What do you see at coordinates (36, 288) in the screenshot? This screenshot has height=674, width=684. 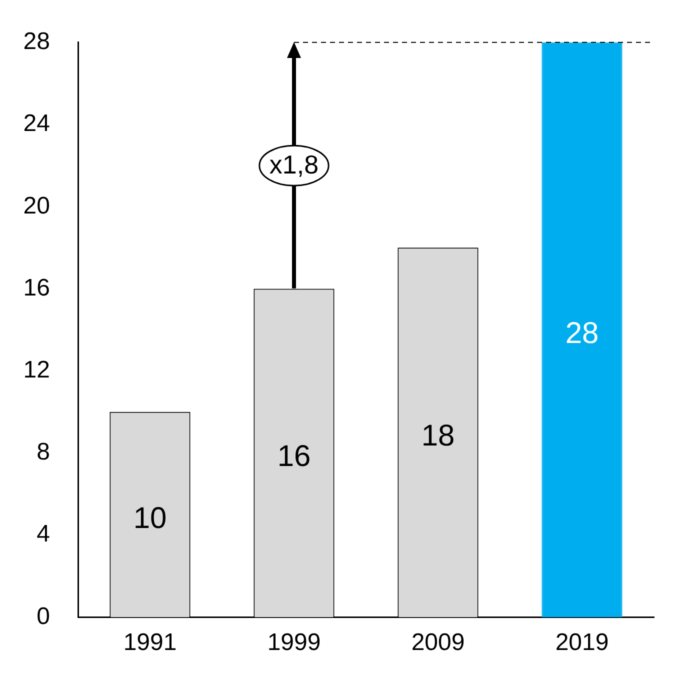 I see `y-tick-label: 16` at bounding box center [36, 288].